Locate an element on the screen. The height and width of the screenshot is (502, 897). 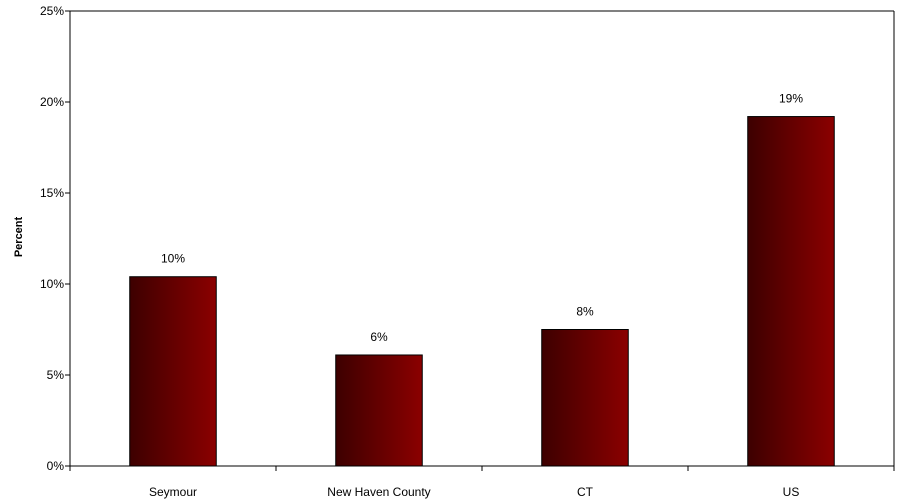
y-tick-label: 10% is located at coordinates (52, 284).